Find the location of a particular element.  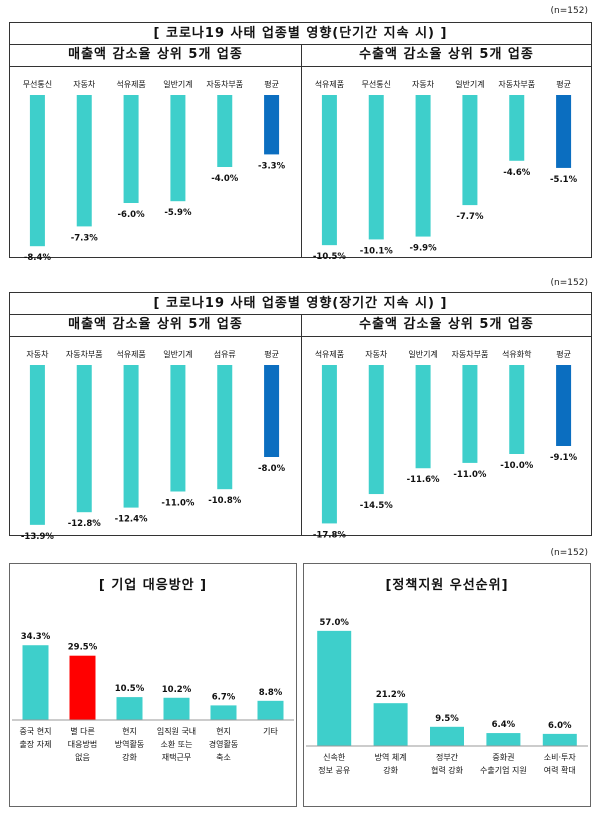

value-label: 6.0% is located at coordinates (560, 726).